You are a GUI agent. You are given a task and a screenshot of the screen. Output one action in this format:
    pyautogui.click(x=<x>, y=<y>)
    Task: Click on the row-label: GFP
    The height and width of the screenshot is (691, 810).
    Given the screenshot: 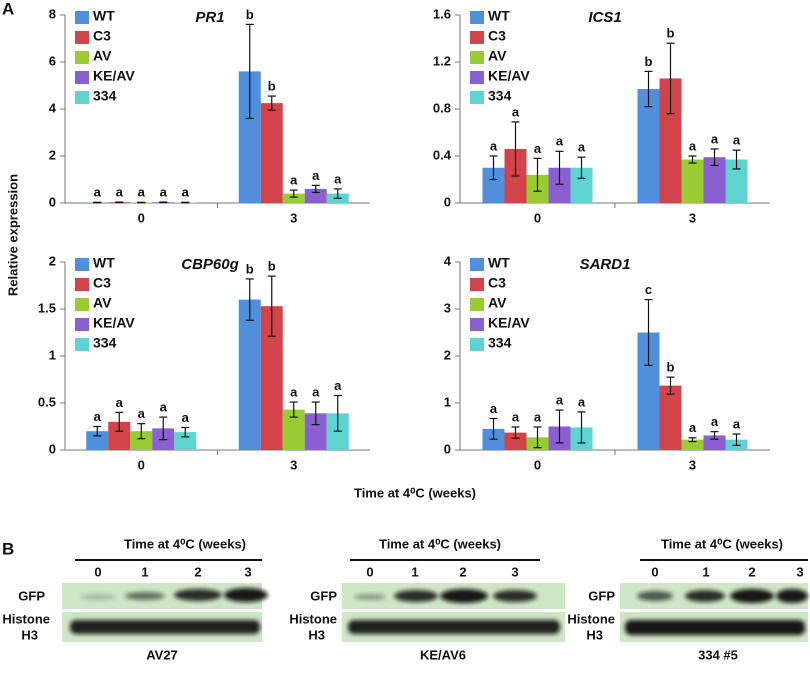 What is the action you would take?
    pyautogui.click(x=31, y=595)
    